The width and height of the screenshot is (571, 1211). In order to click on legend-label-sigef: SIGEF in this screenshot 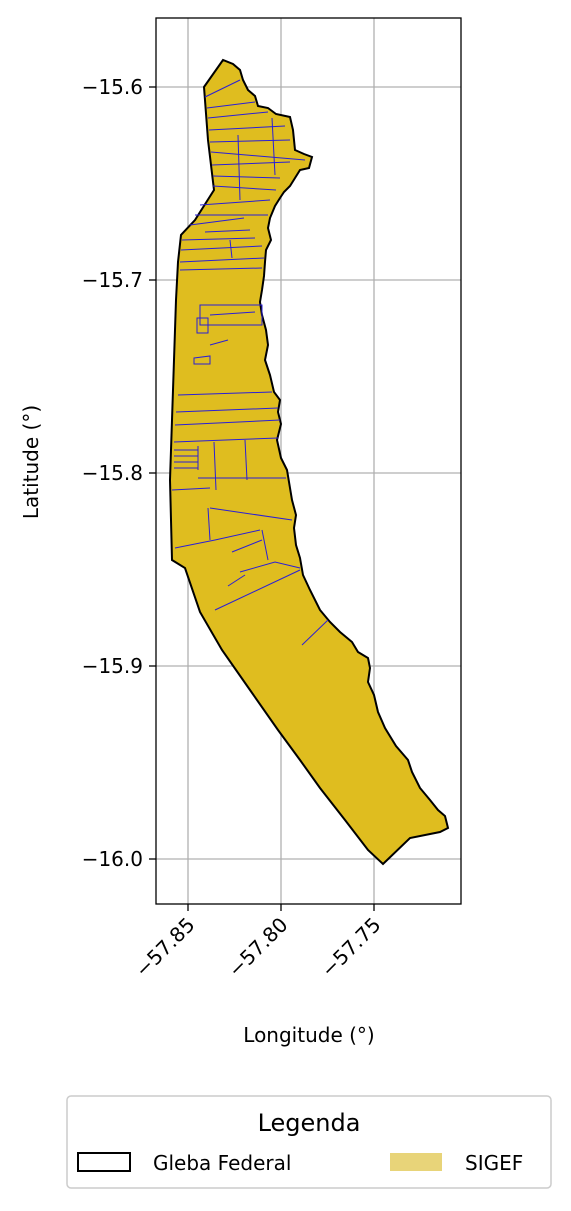, I will do `click(494, 1163)`.